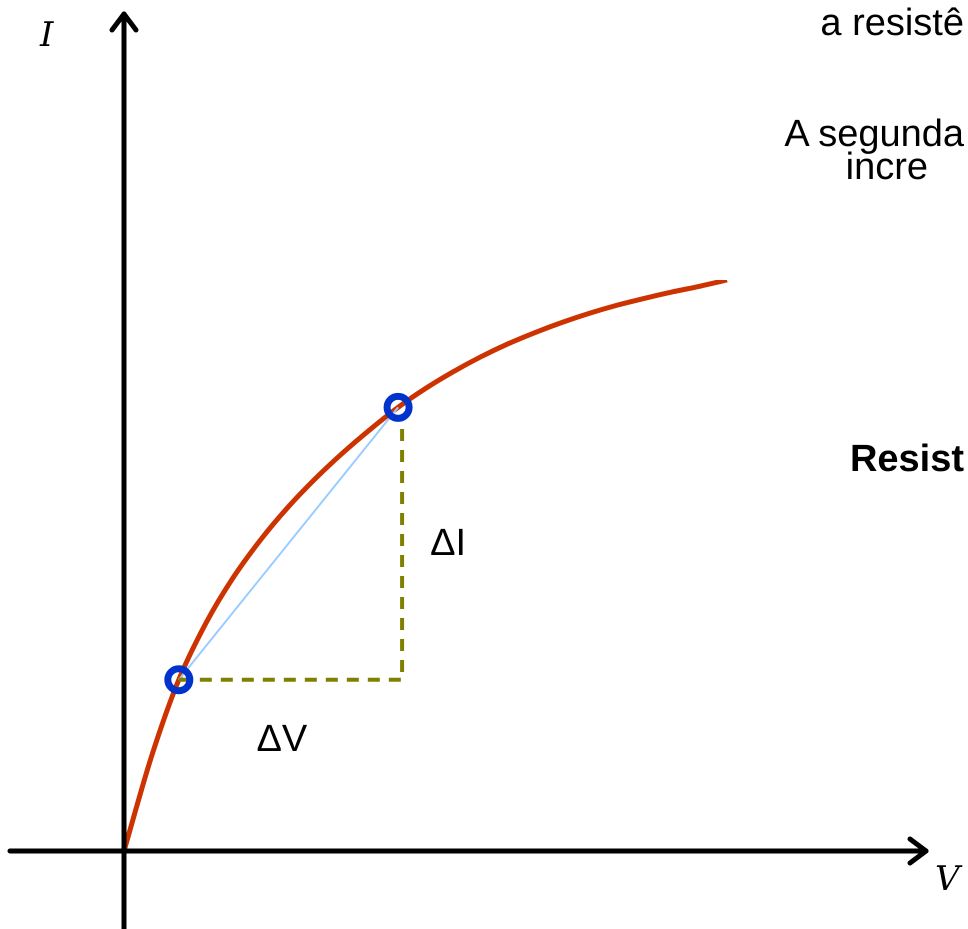 The image size is (968, 929). I want to click on annotation: ΔI, so click(448, 543).